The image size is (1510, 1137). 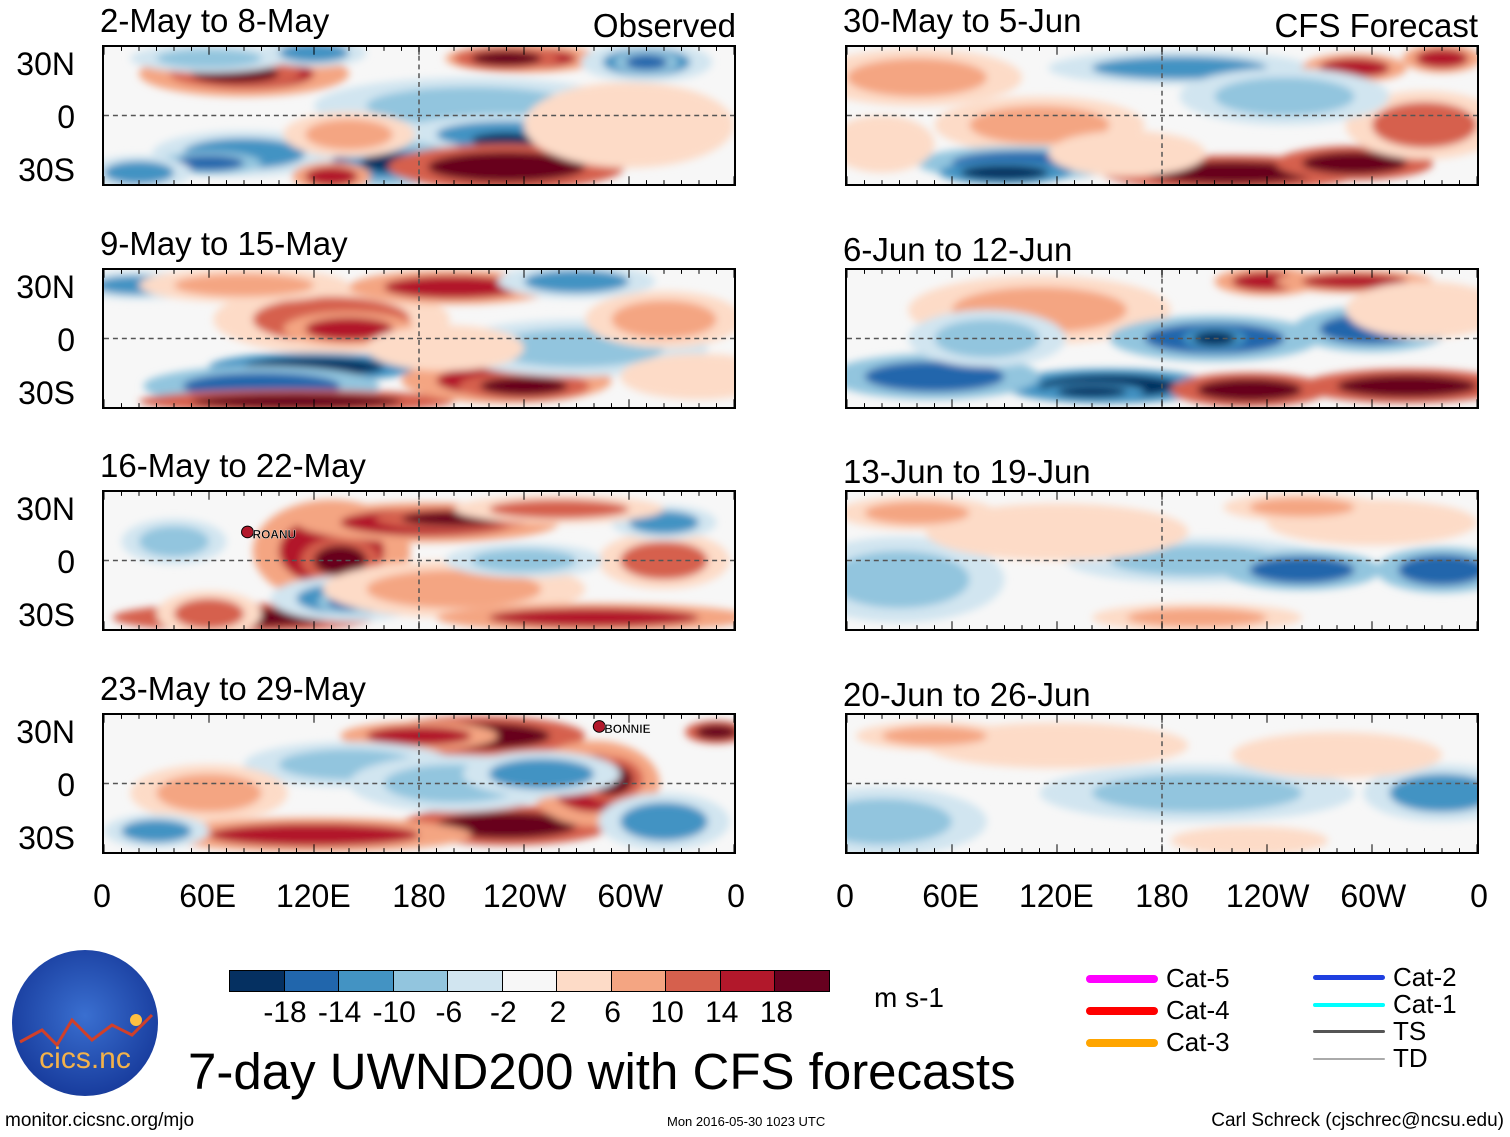 I want to click on colorbar-tick: 2, so click(x=558, y=1012).